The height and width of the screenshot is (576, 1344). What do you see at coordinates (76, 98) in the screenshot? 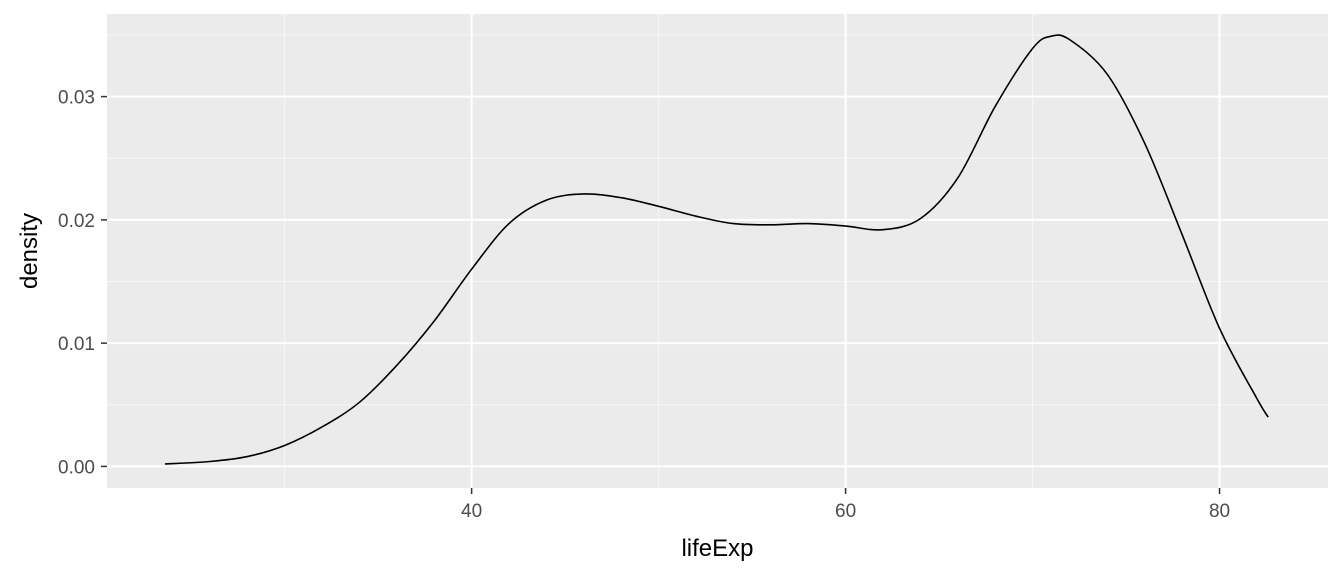
I see `y-tick-label: 0.03` at bounding box center [76, 98].